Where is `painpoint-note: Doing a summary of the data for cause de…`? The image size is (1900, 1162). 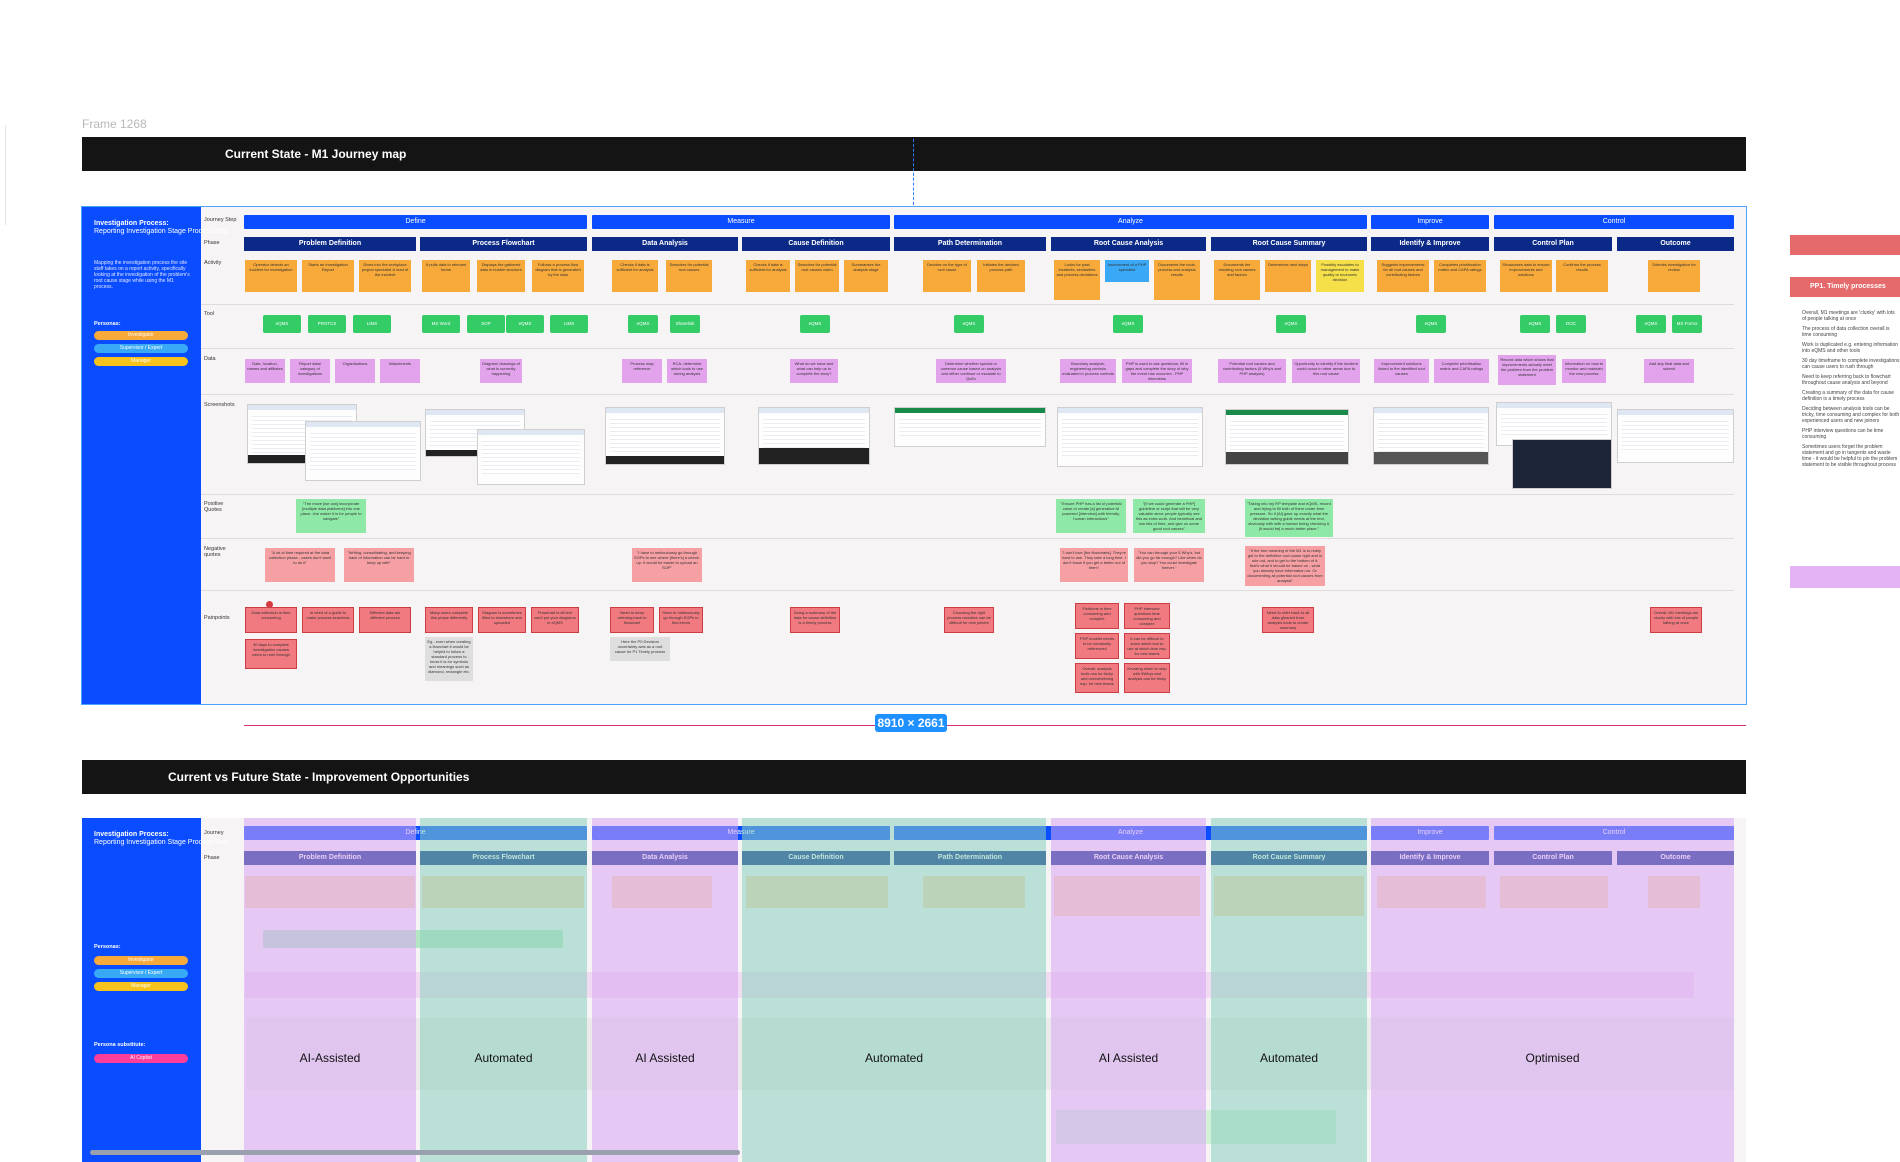
painpoint-note: Doing a summary of the data for cause de… is located at coordinates (815, 620).